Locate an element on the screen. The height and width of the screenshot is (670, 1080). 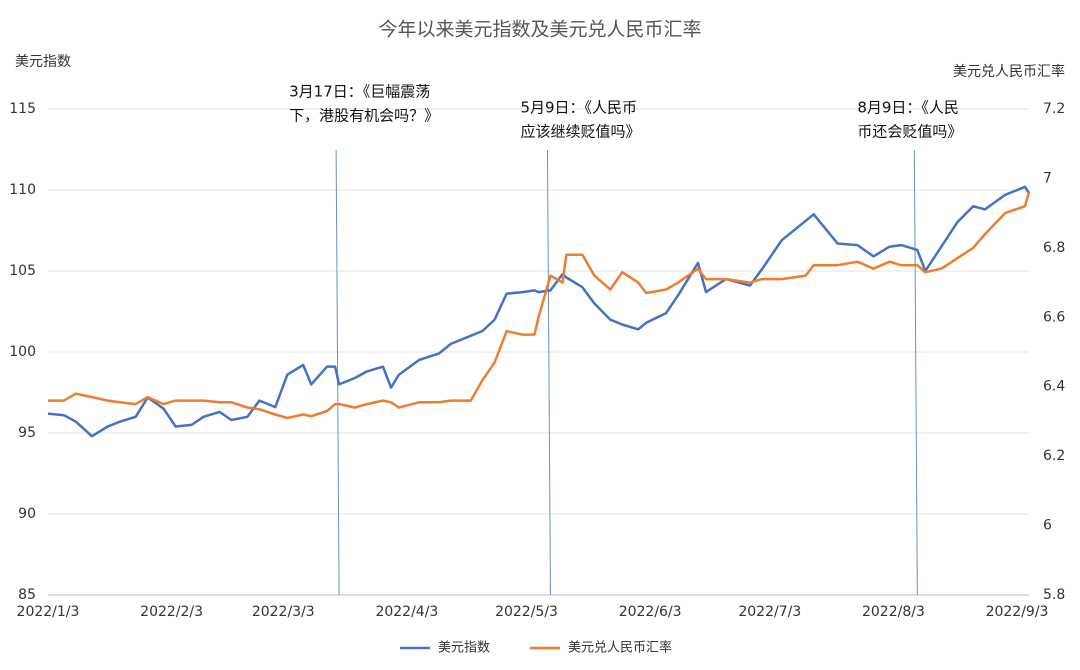
y-tick-label: 100 is located at coordinates (22, 352).